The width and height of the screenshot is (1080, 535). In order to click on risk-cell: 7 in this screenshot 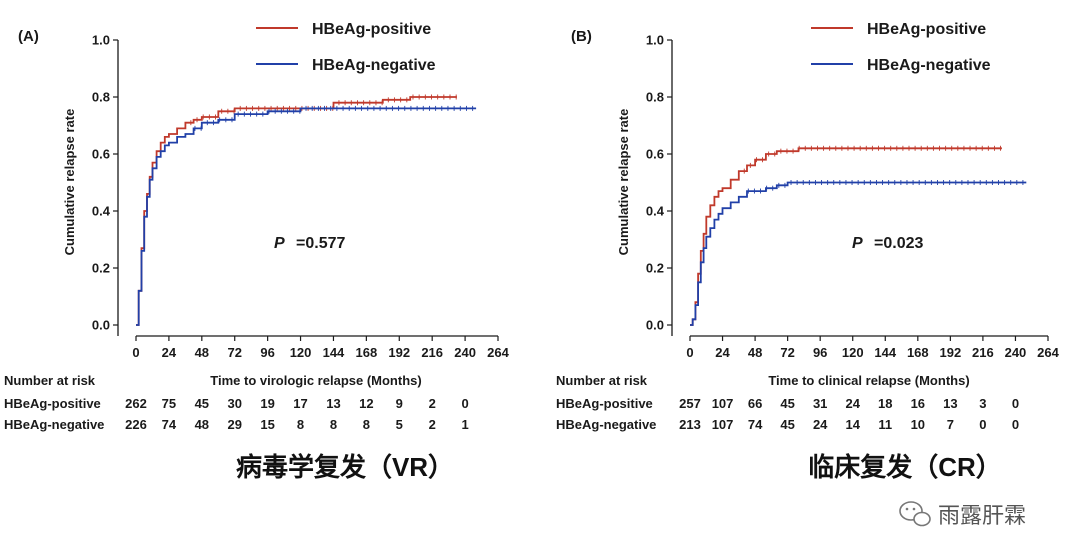, I will do `click(950, 424)`.